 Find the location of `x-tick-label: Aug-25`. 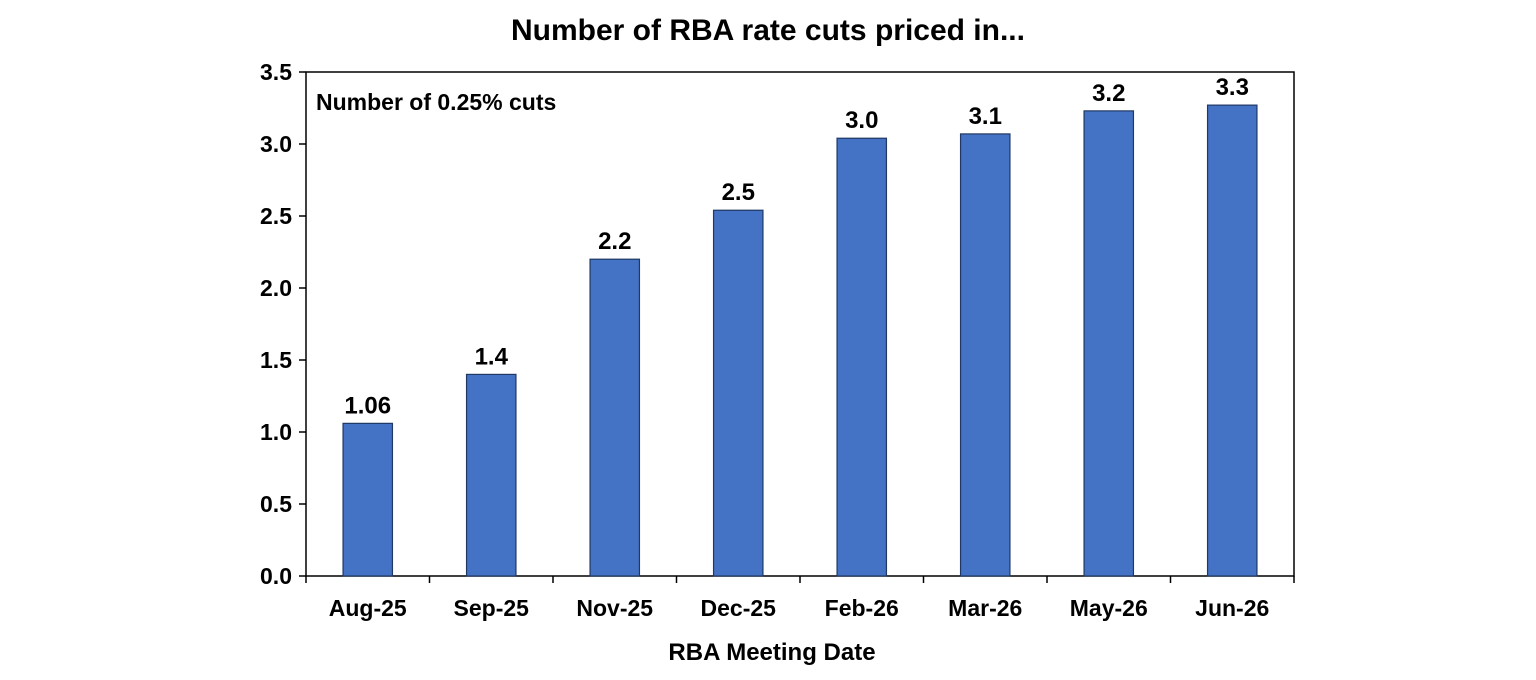

x-tick-label: Aug-25 is located at coordinates (368, 608).